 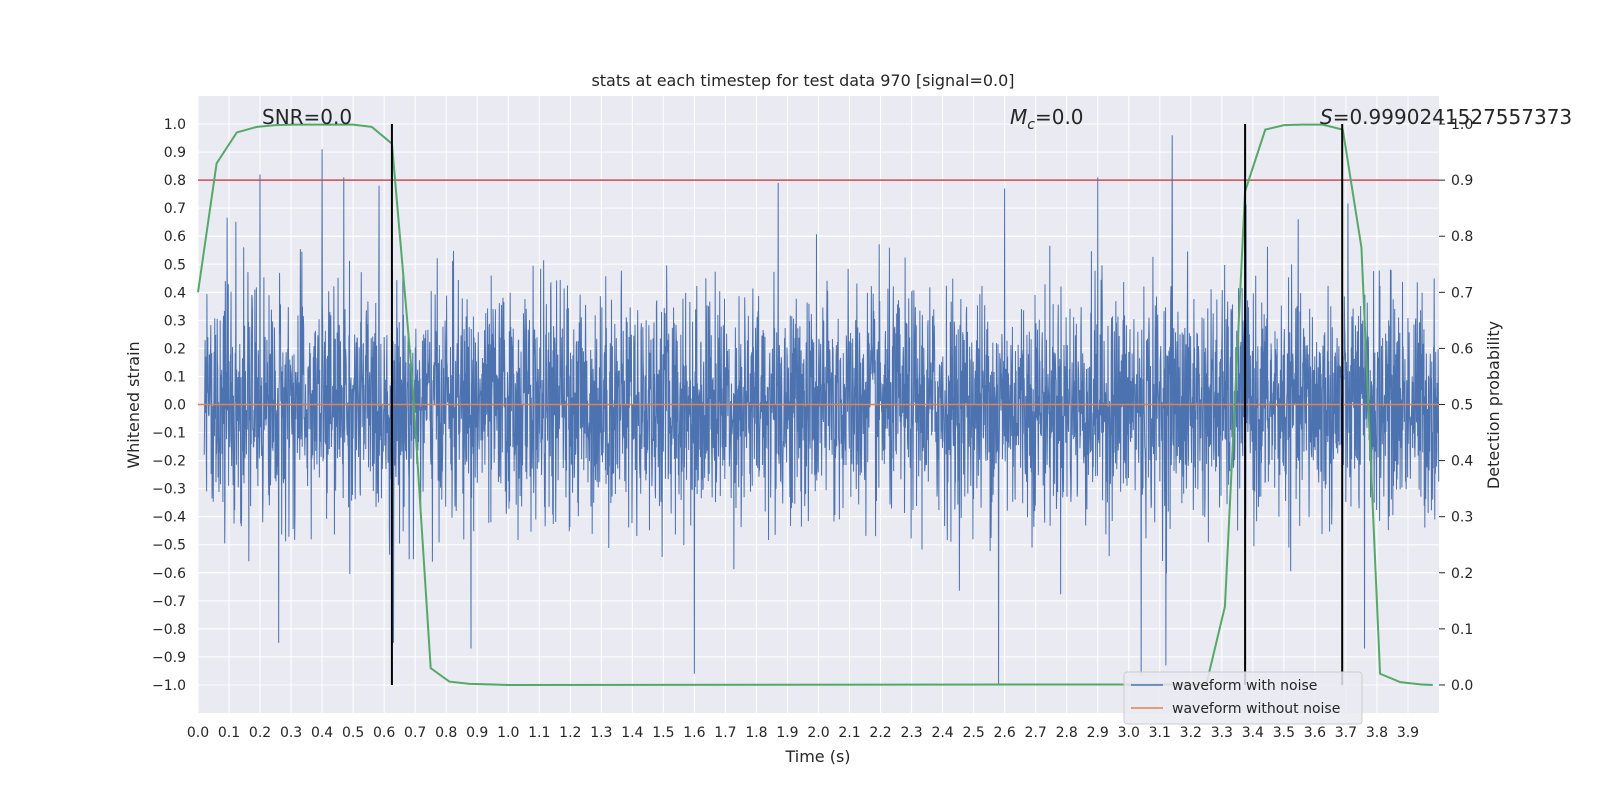 What do you see at coordinates (756, 733) in the screenshot?
I see `x-tick-label: 1.8` at bounding box center [756, 733].